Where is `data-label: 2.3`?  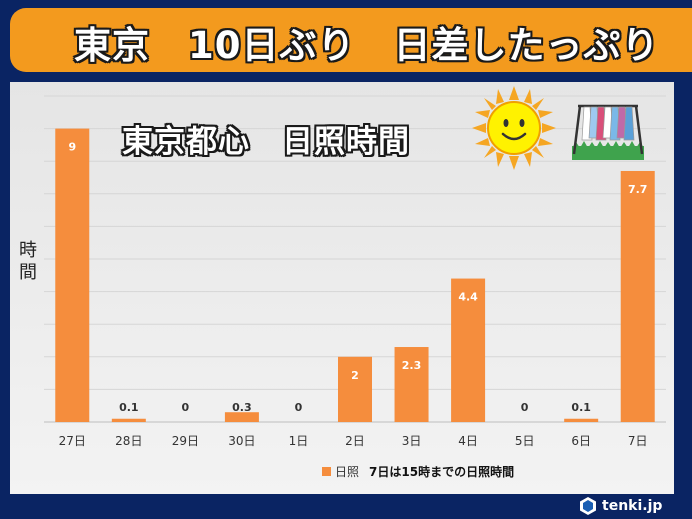
data-label: 2.3 is located at coordinates (412, 365).